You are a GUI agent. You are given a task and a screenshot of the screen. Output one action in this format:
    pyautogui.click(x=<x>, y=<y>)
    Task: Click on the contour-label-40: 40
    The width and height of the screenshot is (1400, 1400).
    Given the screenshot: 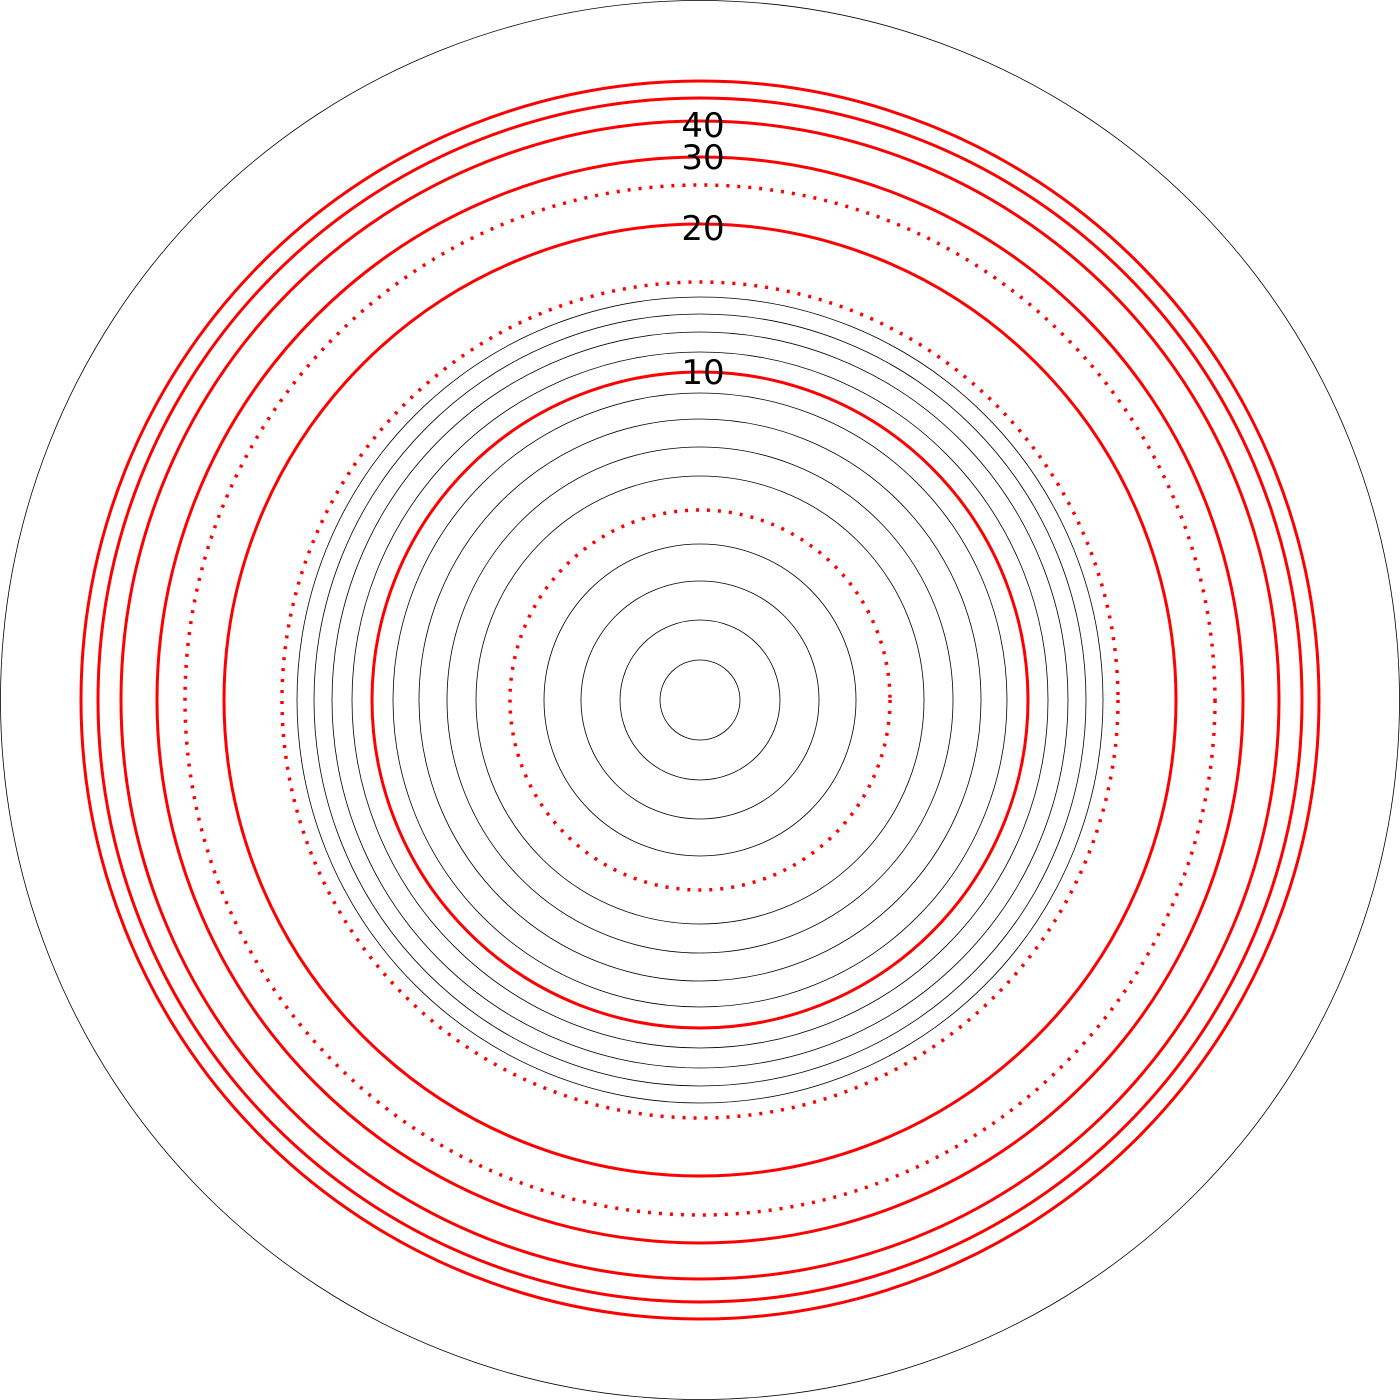 What is the action you would take?
    pyautogui.click(x=702, y=126)
    